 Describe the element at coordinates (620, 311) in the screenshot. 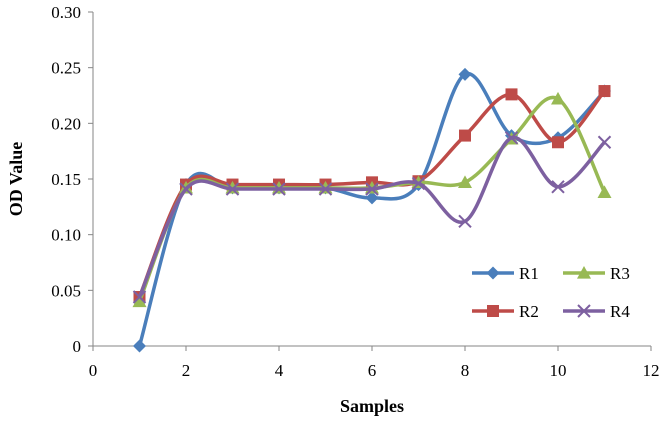

I see `legend-label: R4` at that location.